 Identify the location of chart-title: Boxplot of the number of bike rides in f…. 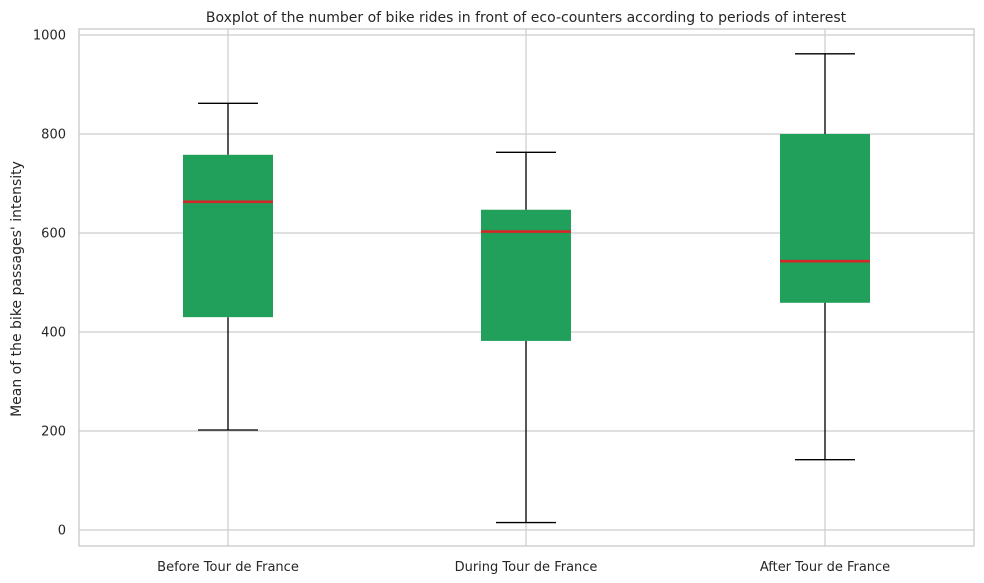
(526, 18).